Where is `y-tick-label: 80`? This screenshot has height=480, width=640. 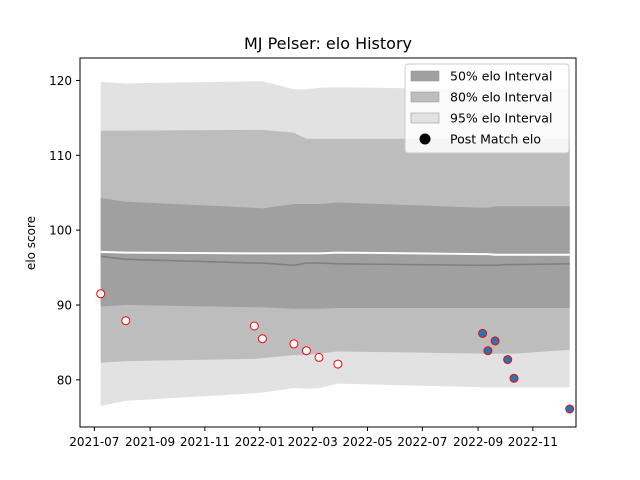
y-tick-label: 80 is located at coordinates (64, 380).